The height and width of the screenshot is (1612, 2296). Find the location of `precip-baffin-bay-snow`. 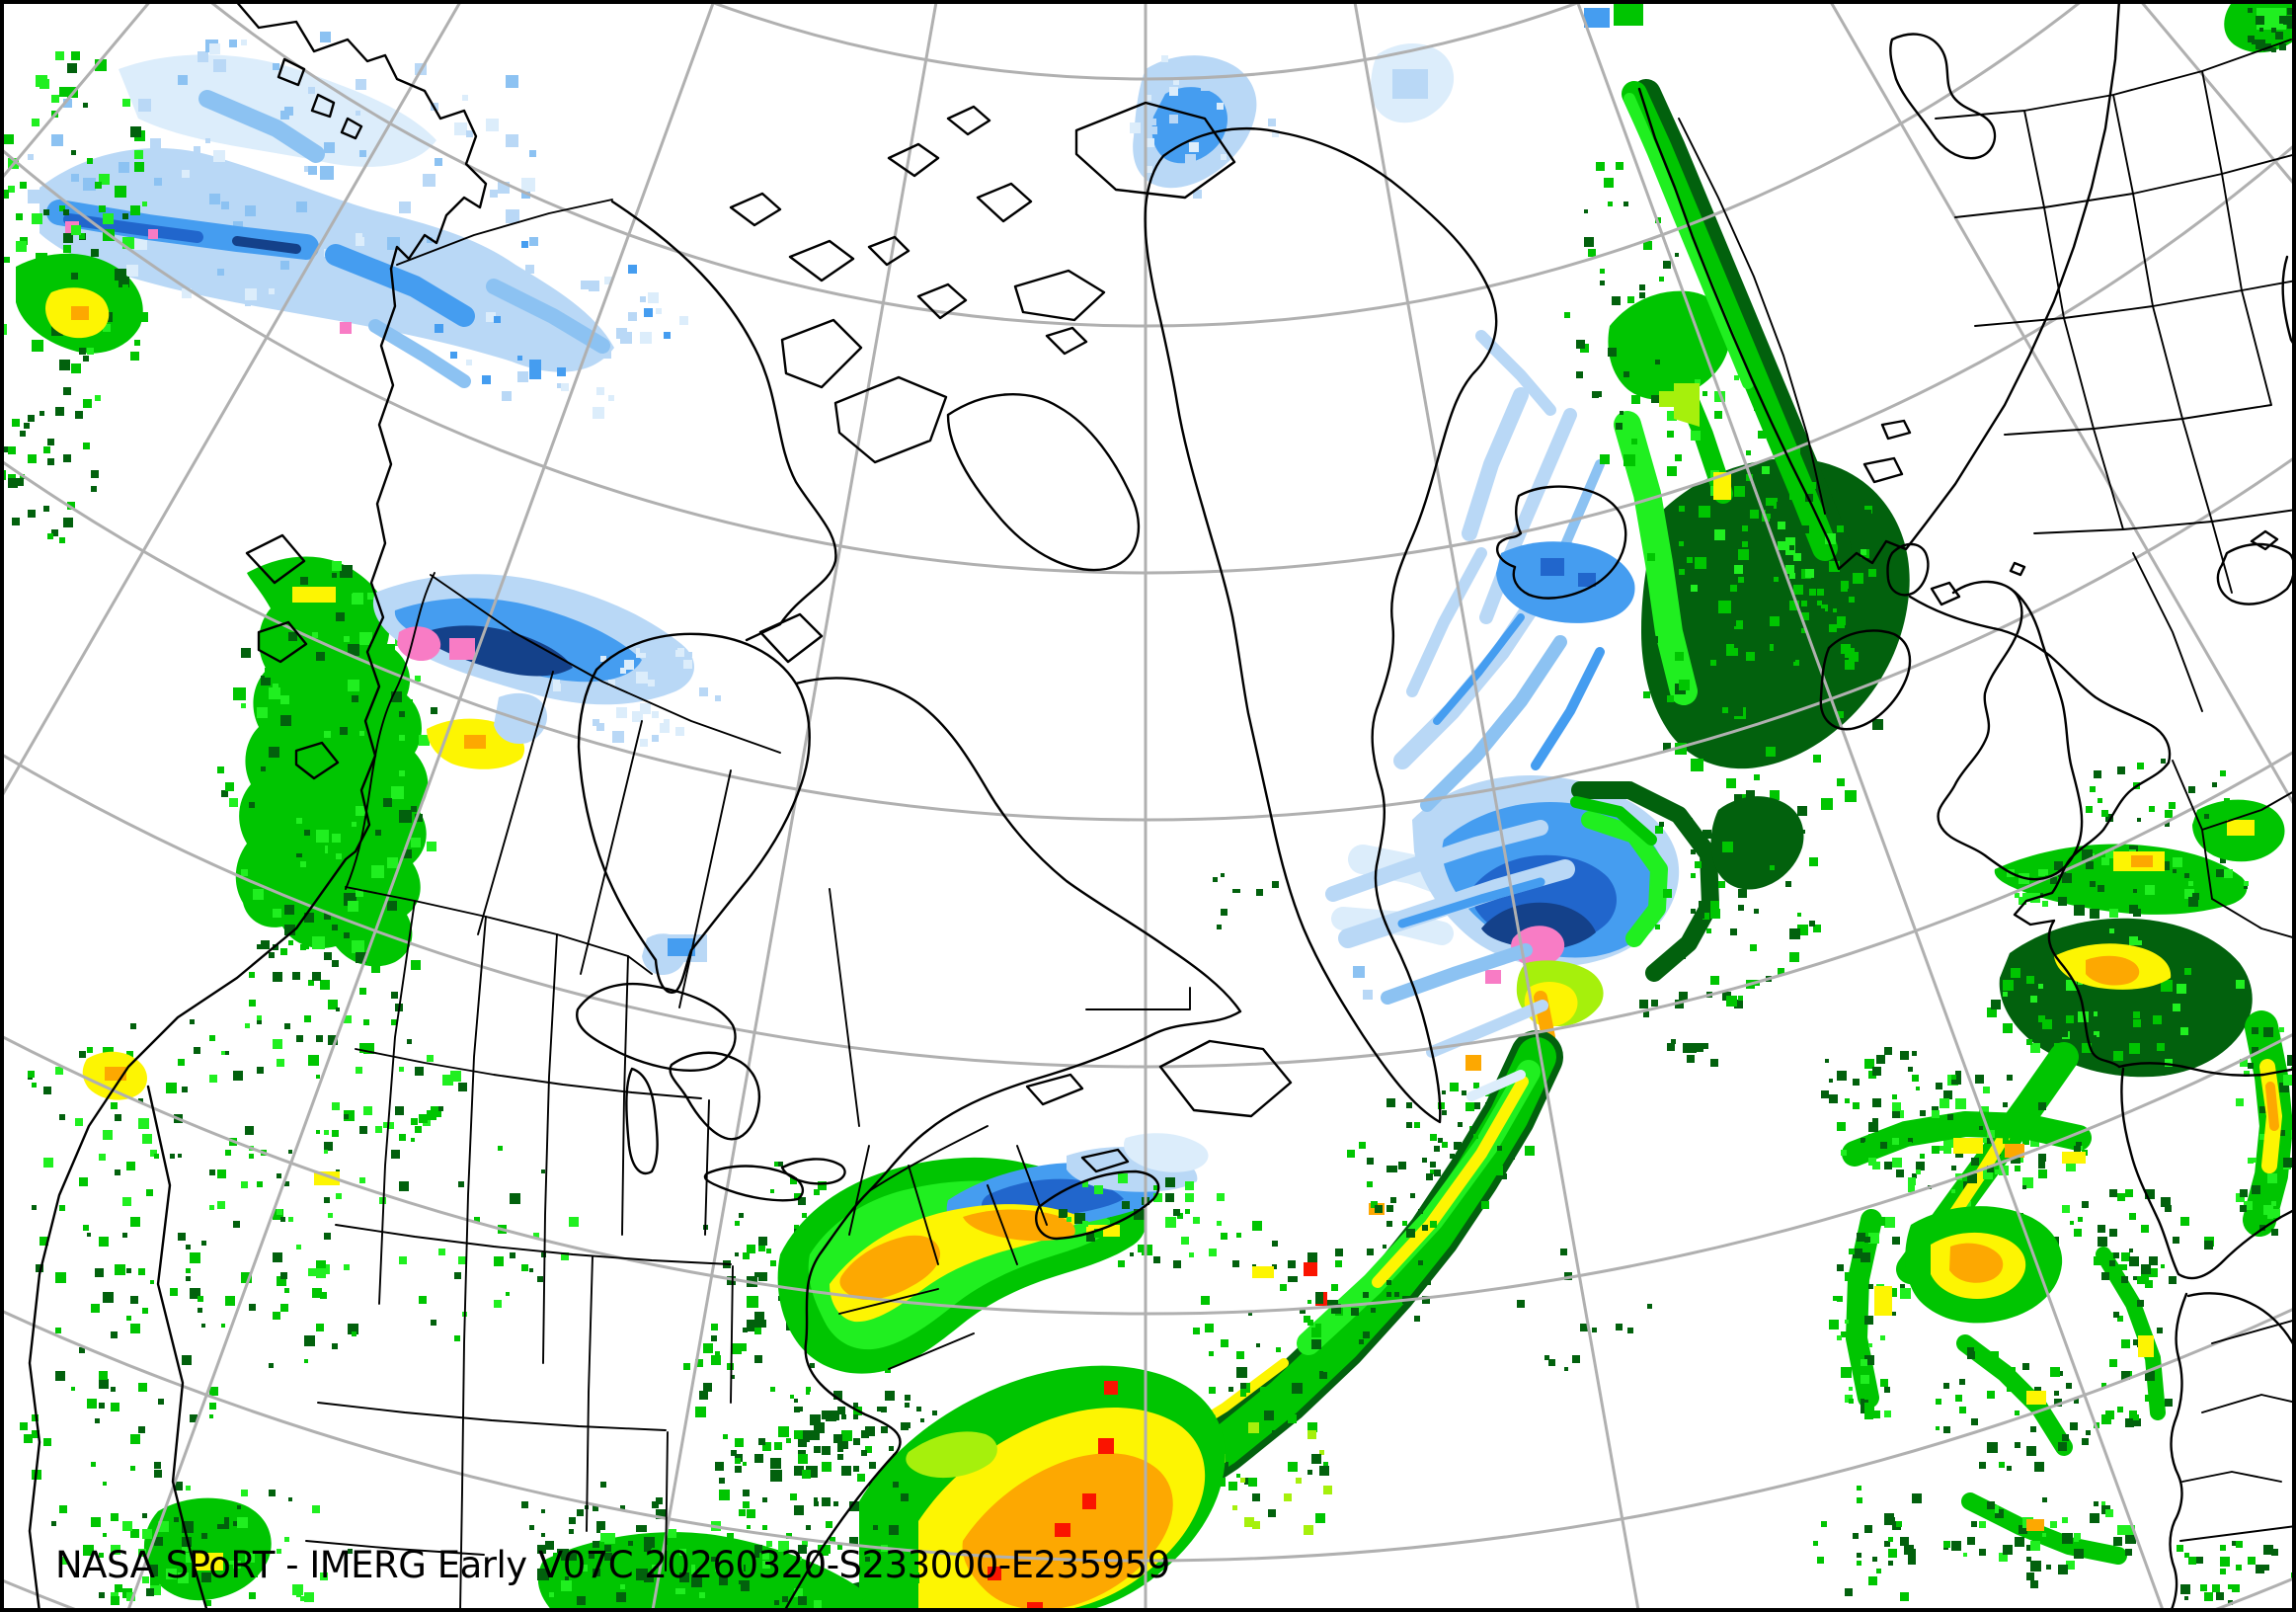

precip-baffin-bay-snow is located at coordinates (1292, 121).